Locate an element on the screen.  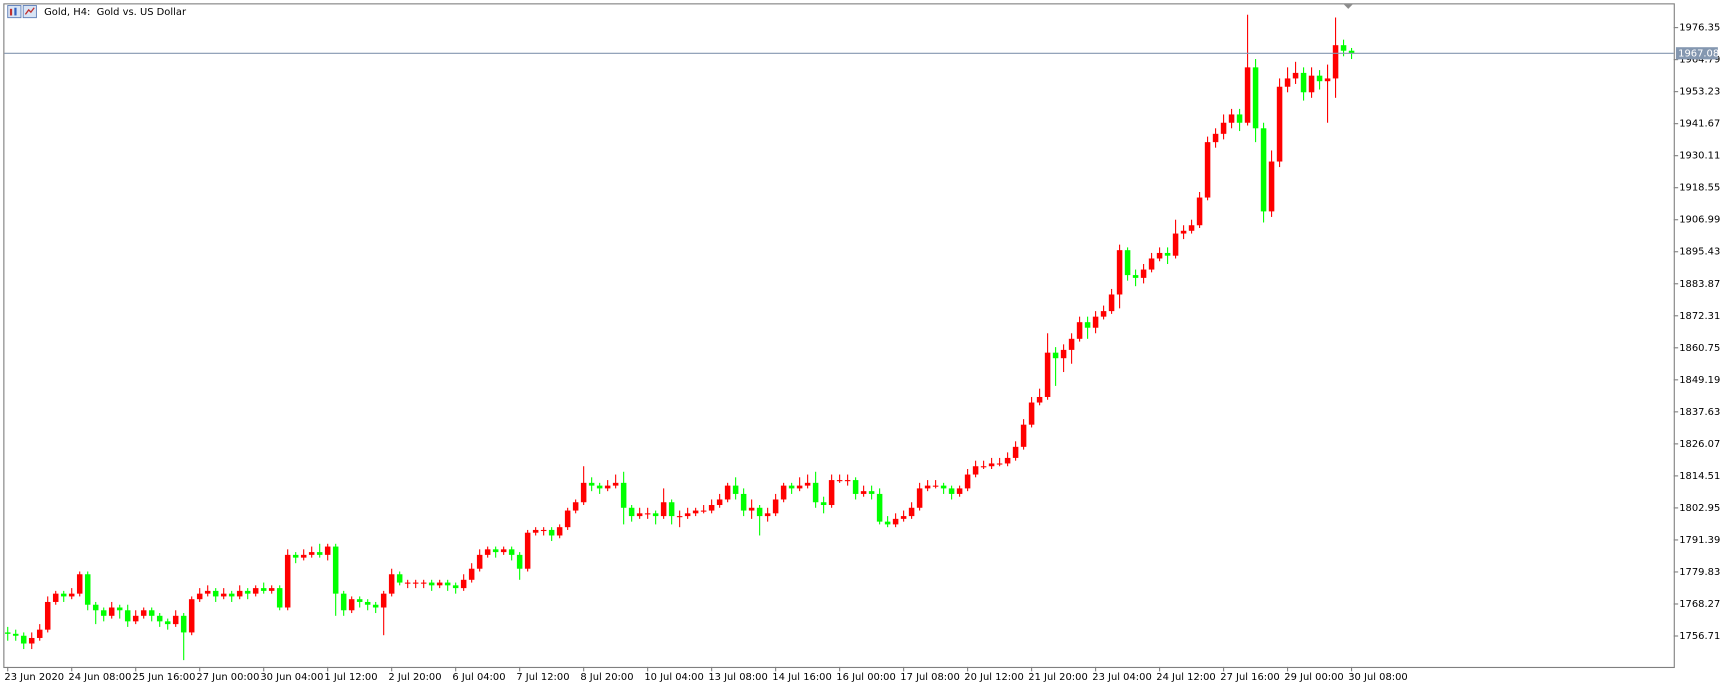
y-tick-label: 1802.95 is located at coordinates (1699, 508).